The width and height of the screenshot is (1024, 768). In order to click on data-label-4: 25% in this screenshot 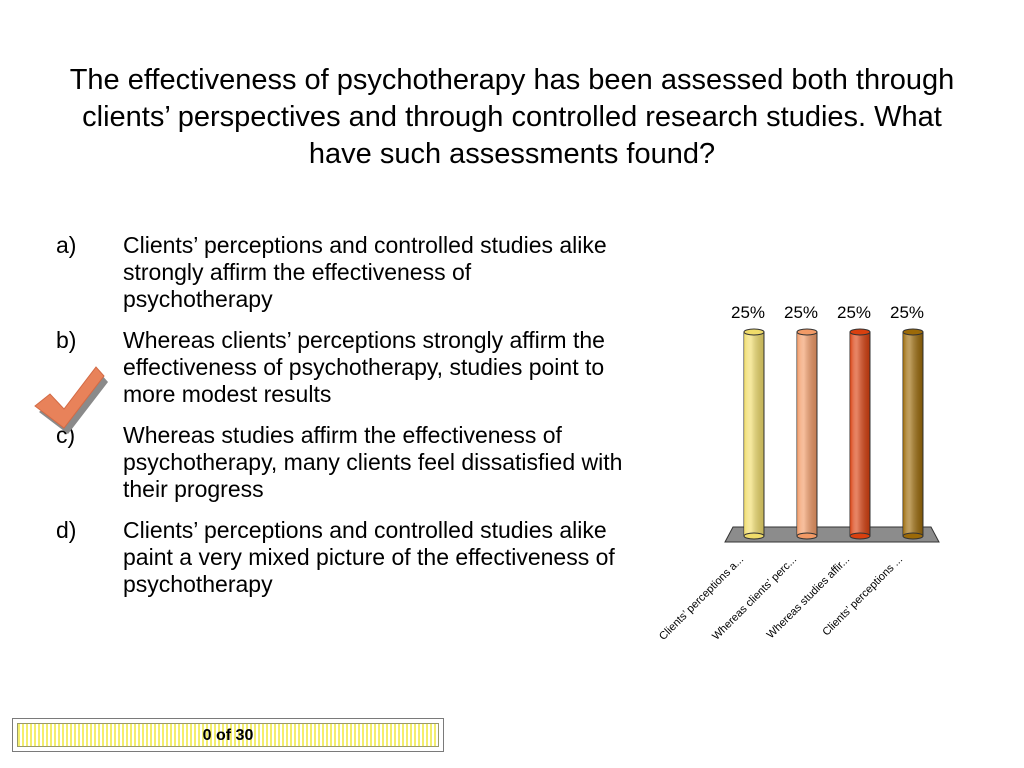, I will do `click(907, 312)`.